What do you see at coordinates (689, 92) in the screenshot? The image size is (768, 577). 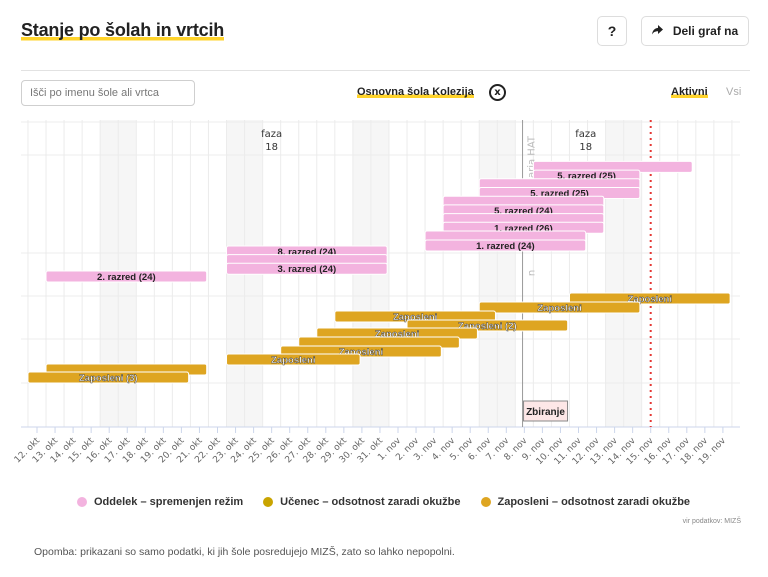 I see `filter-active-toggle: Aktivni` at bounding box center [689, 92].